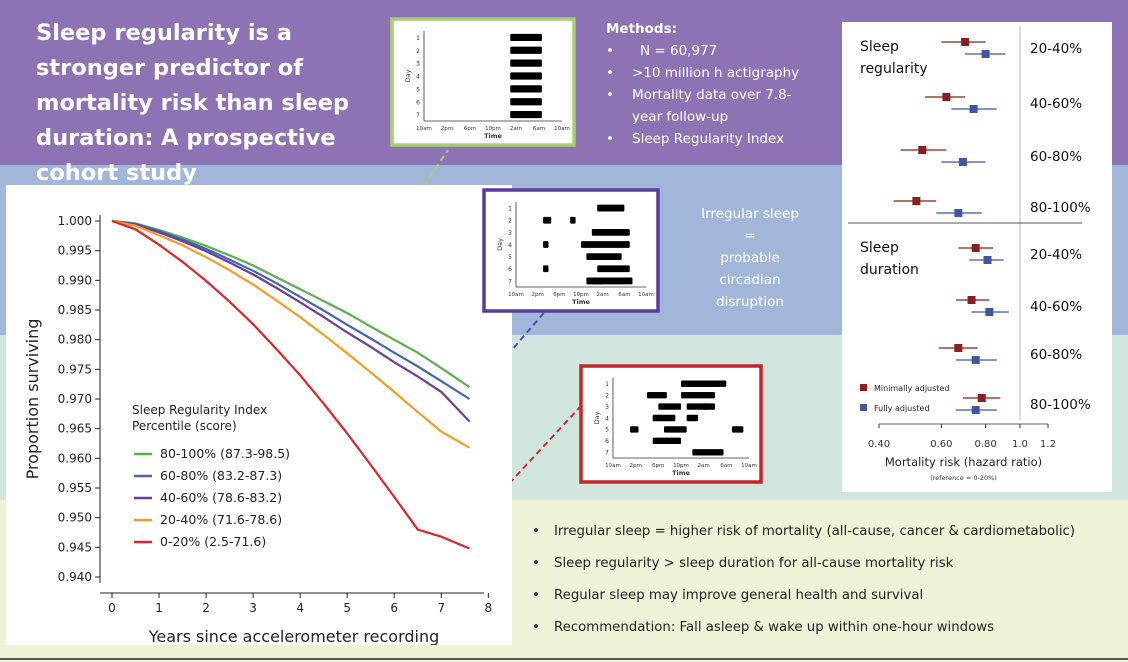 The image size is (1128, 662). Describe the element at coordinates (75, 429) in the screenshot. I see `y-tick-label: 0.965` at that location.